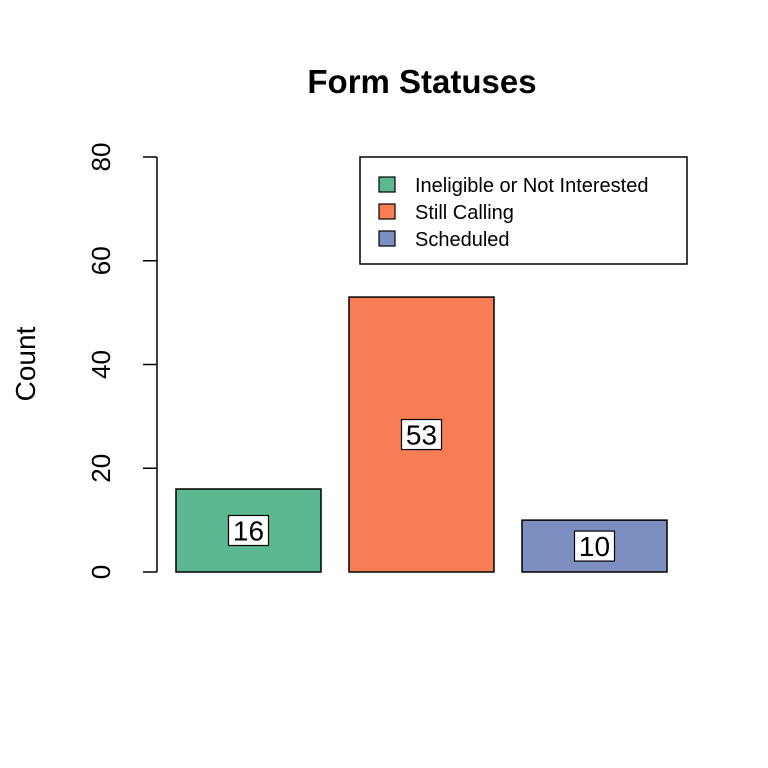 The width and height of the screenshot is (768, 768). I want to click on data-label: 53, so click(421, 435).